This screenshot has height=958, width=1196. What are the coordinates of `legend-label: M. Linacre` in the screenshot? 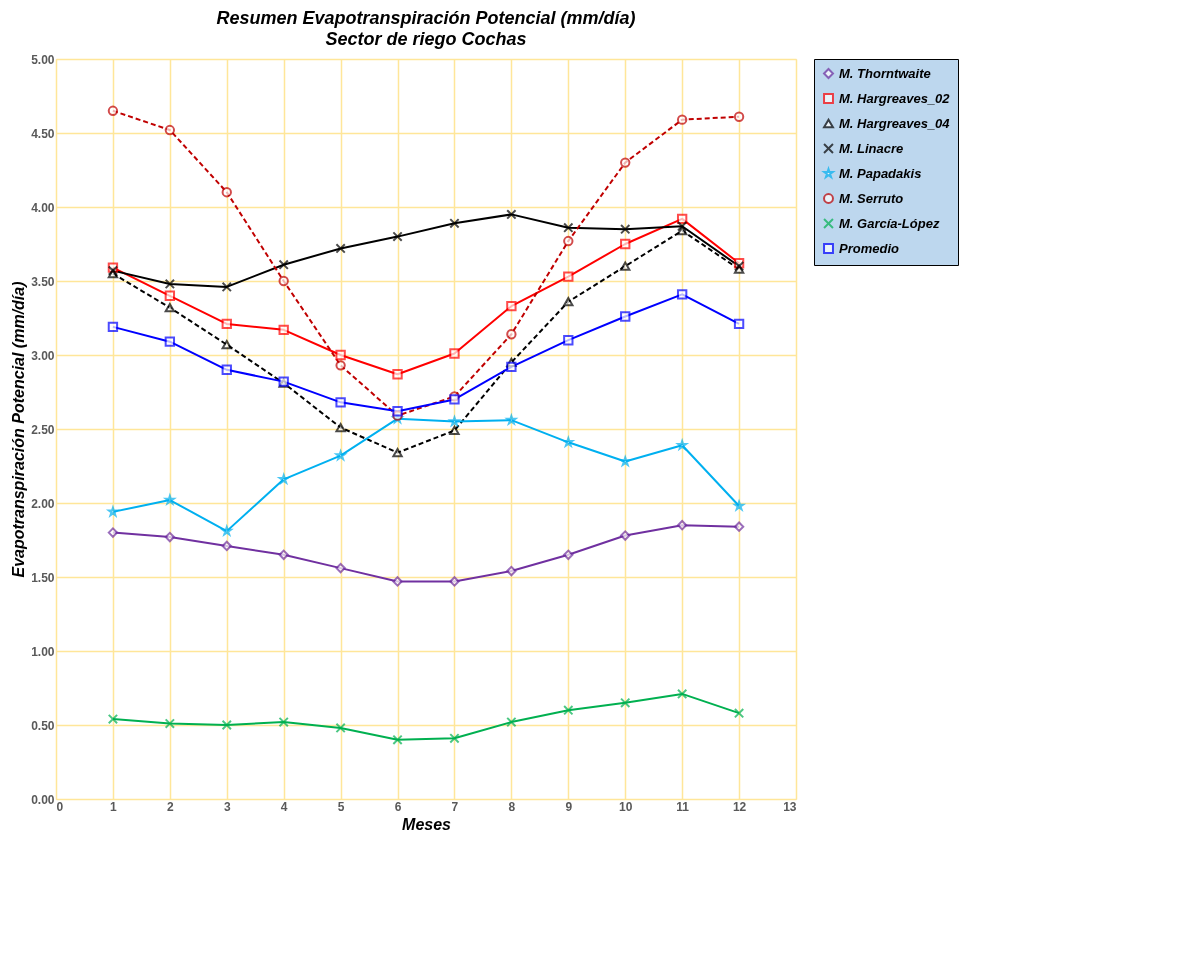 It's located at (871, 148).